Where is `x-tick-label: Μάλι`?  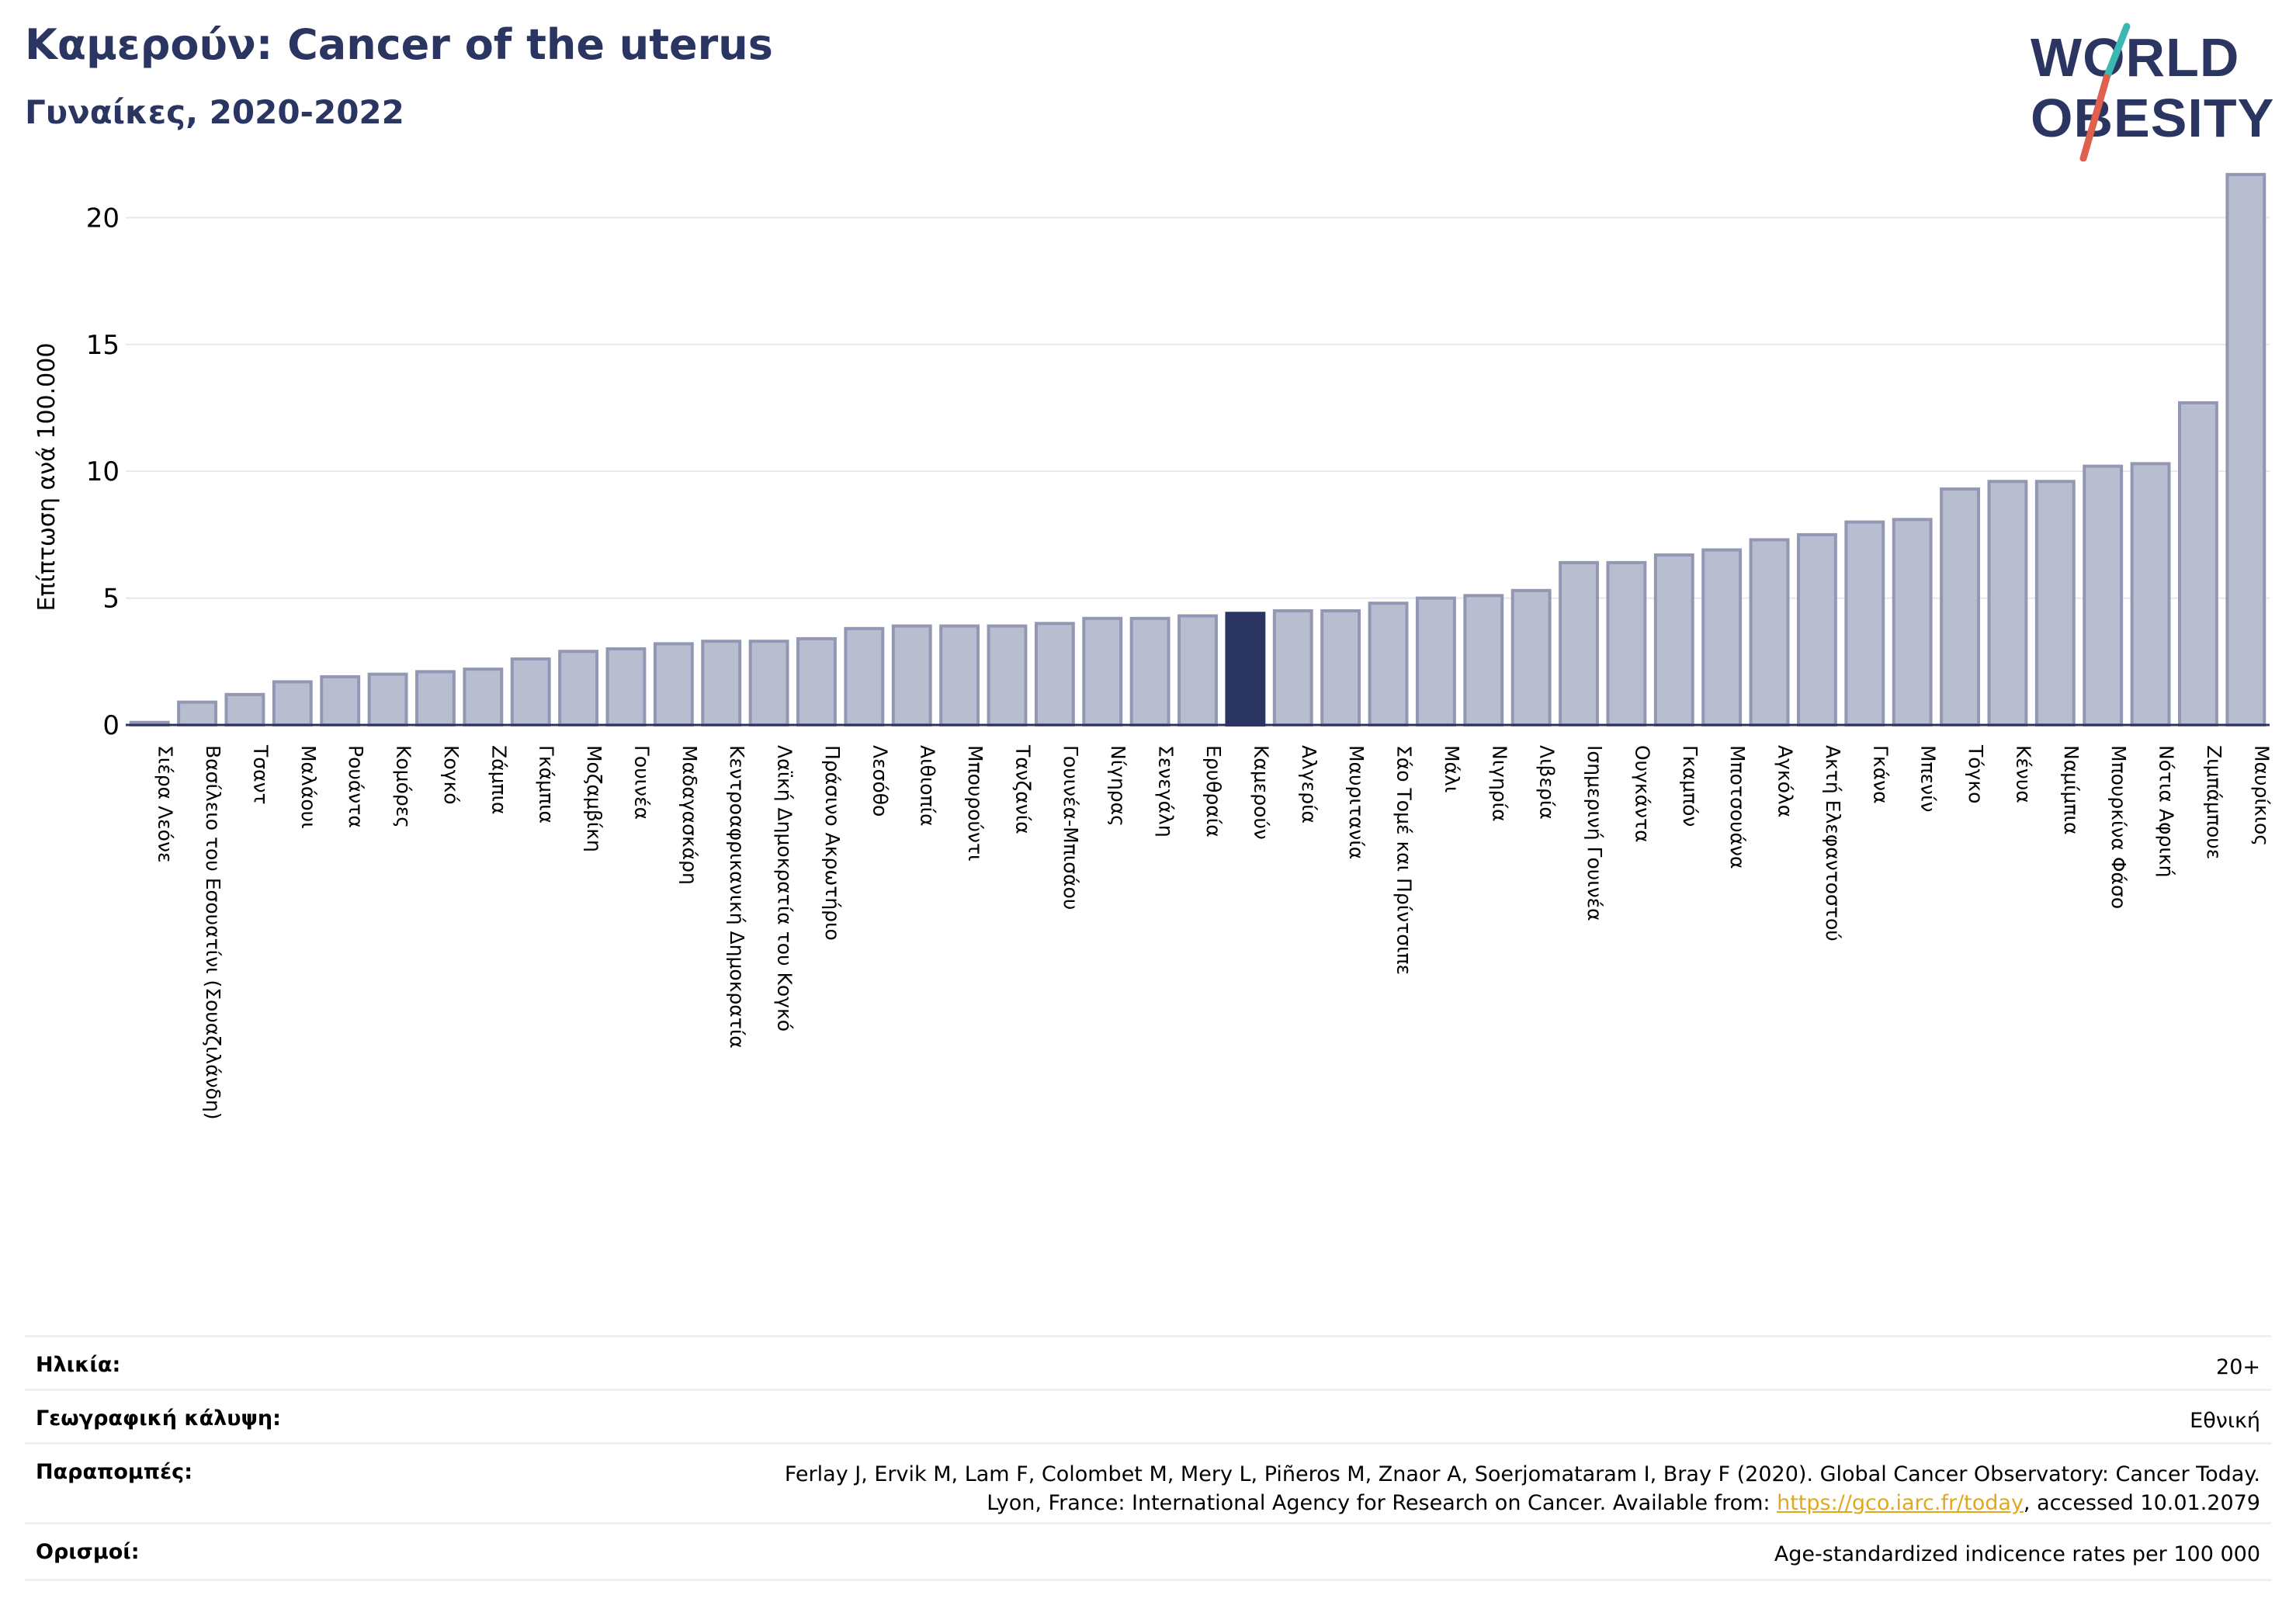 x-tick-label: Μάλι is located at coordinates (1452, 768).